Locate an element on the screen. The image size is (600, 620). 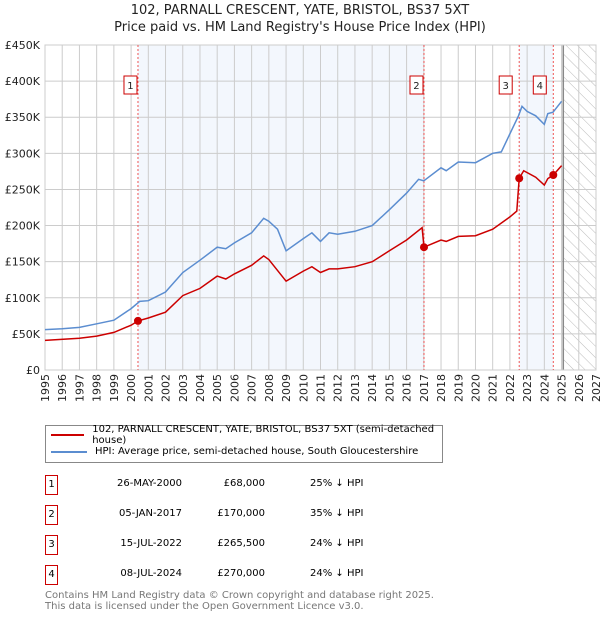
x-tick-label: 2009 is located at coordinates (286, 388).